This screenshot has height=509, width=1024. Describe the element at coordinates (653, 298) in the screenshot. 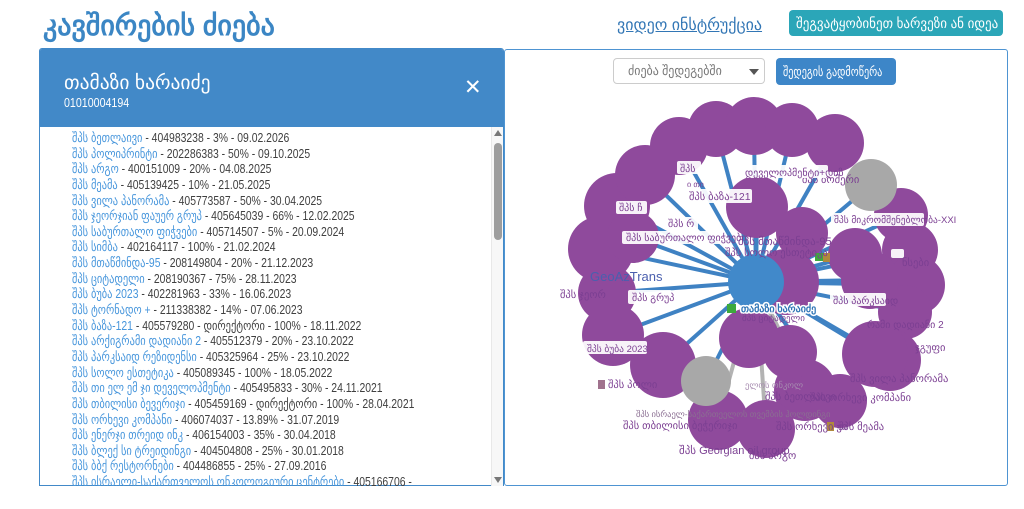

I see `svg-text: შპს გრუპ` at that location.